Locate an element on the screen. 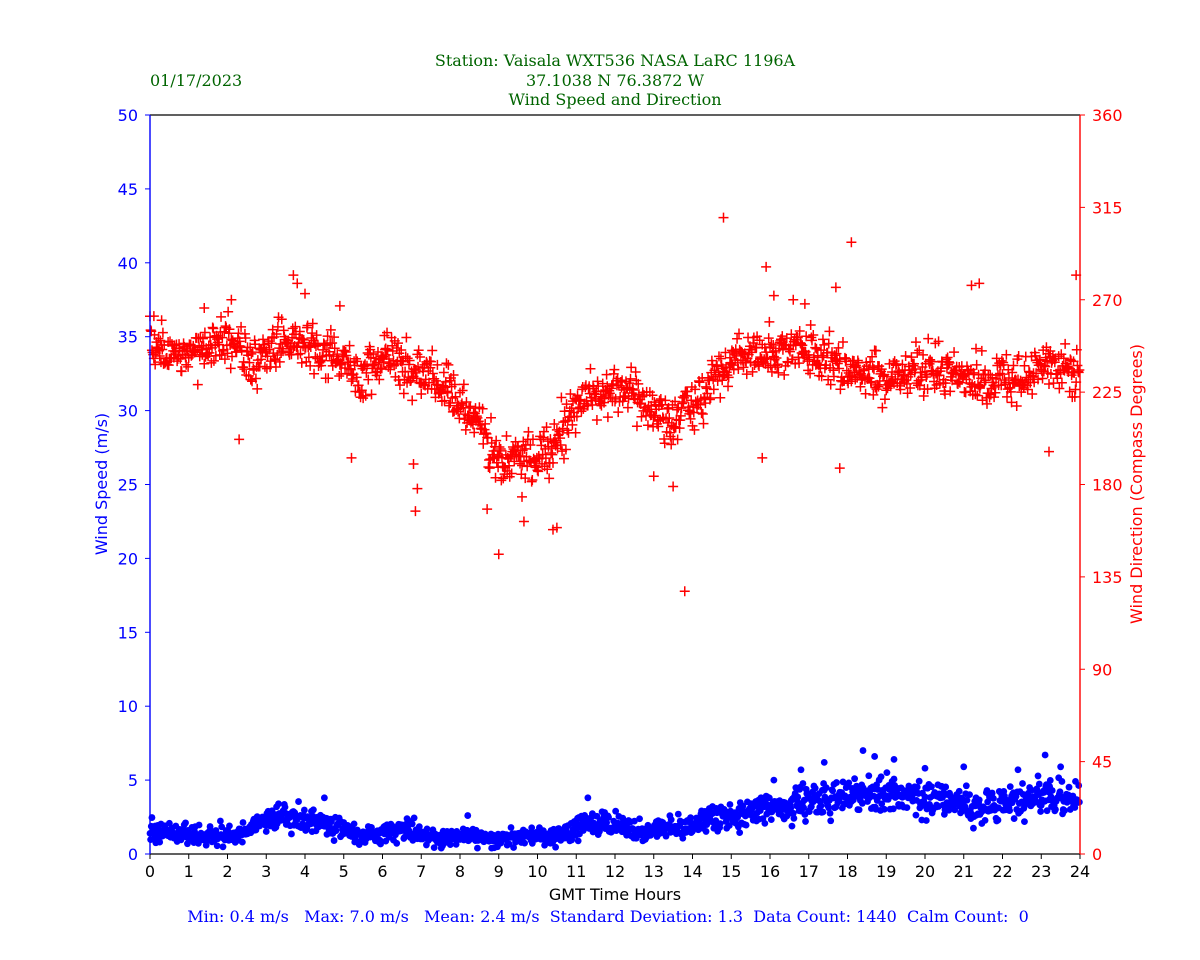  x-tick-label: 8 is located at coordinates (460, 871).